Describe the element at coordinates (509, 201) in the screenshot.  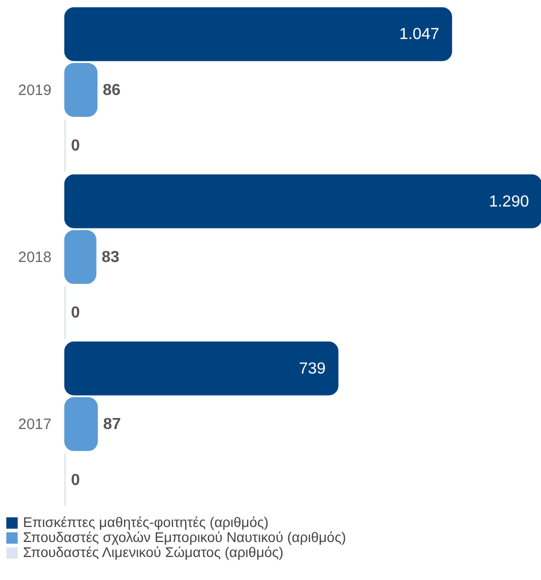
I see `data-label: 1.290` at that location.